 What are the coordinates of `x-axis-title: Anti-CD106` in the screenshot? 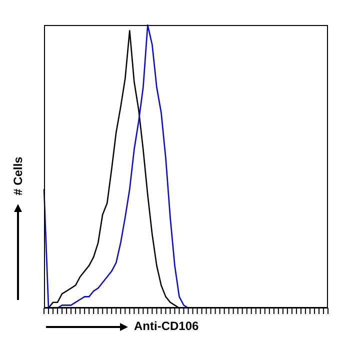 It's located at (166, 326).